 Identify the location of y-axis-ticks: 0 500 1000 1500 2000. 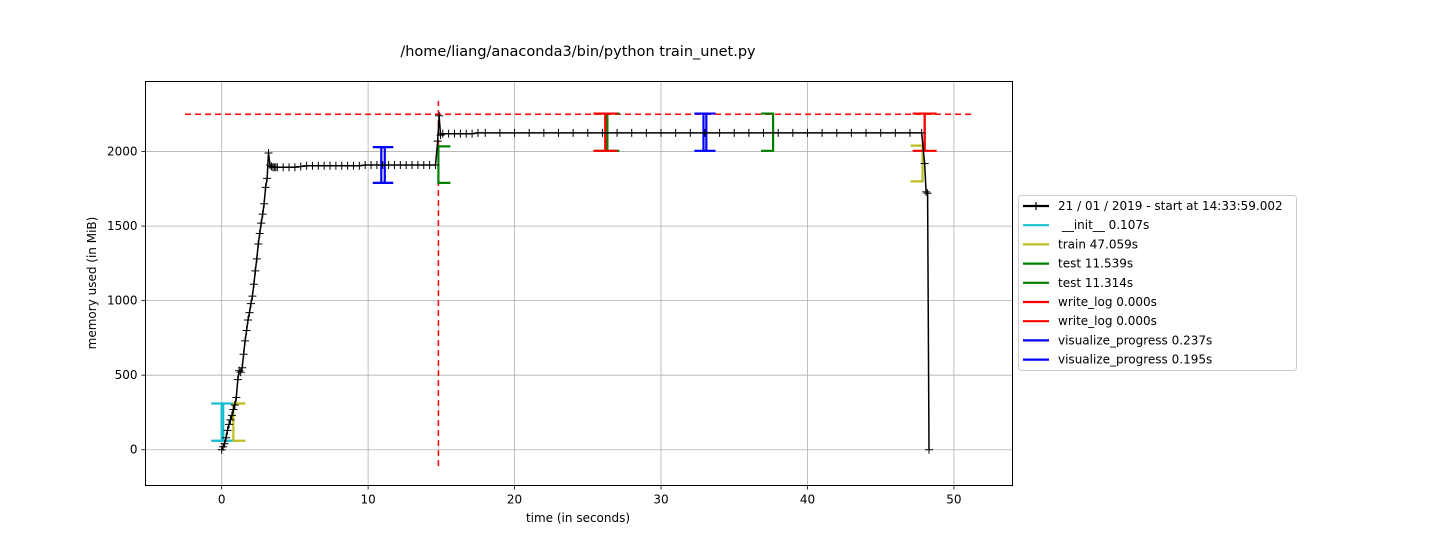
(126, 301).